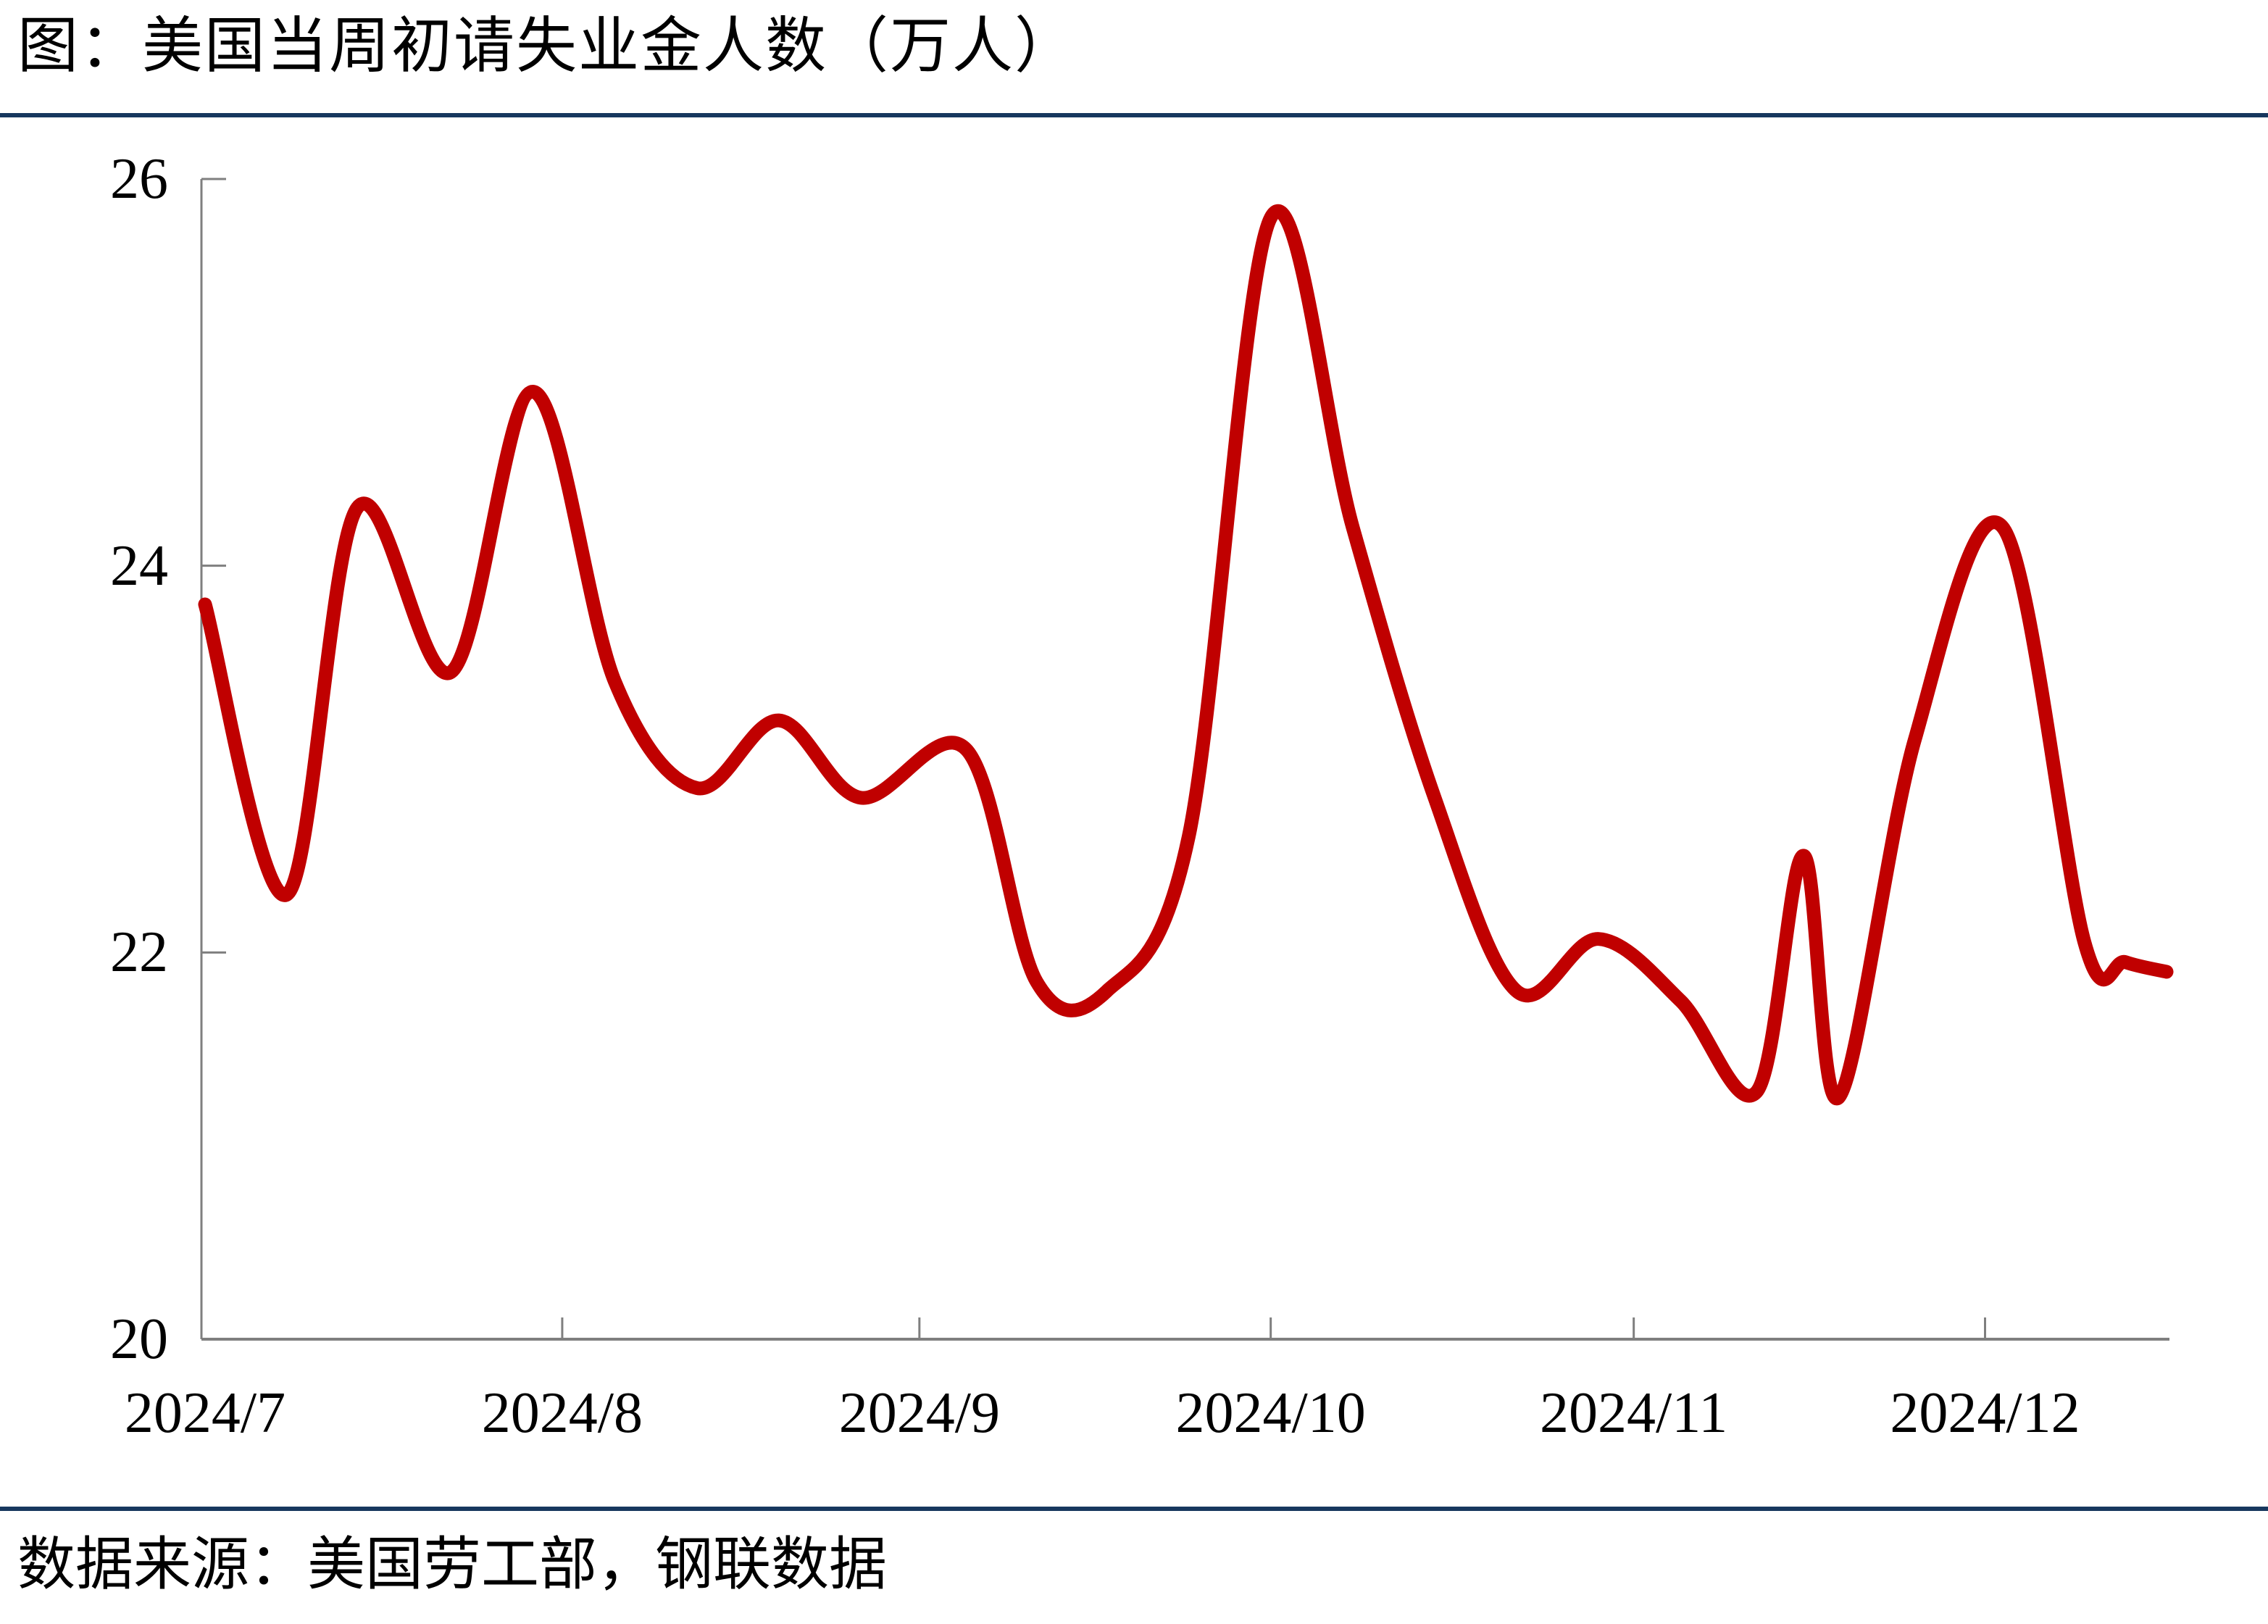  I want to click on x-tick-label: 2024/10, so click(1270, 1413).